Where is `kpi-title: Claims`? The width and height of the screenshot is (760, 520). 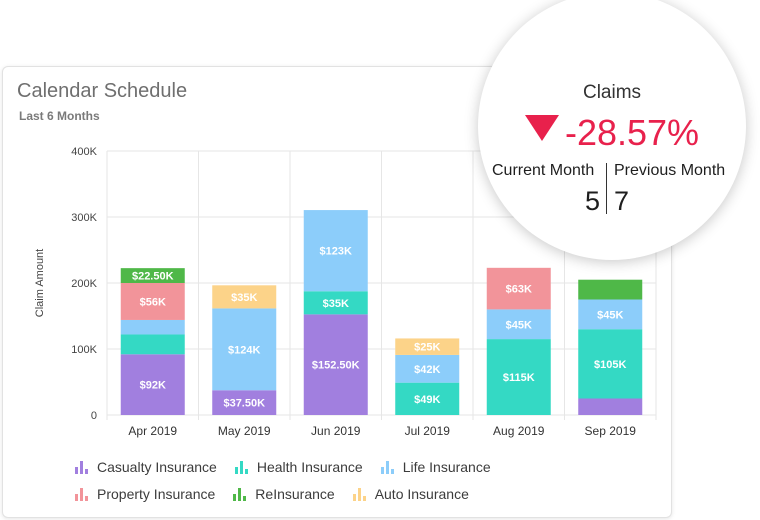
kpi-title: Claims is located at coordinates (612, 92).